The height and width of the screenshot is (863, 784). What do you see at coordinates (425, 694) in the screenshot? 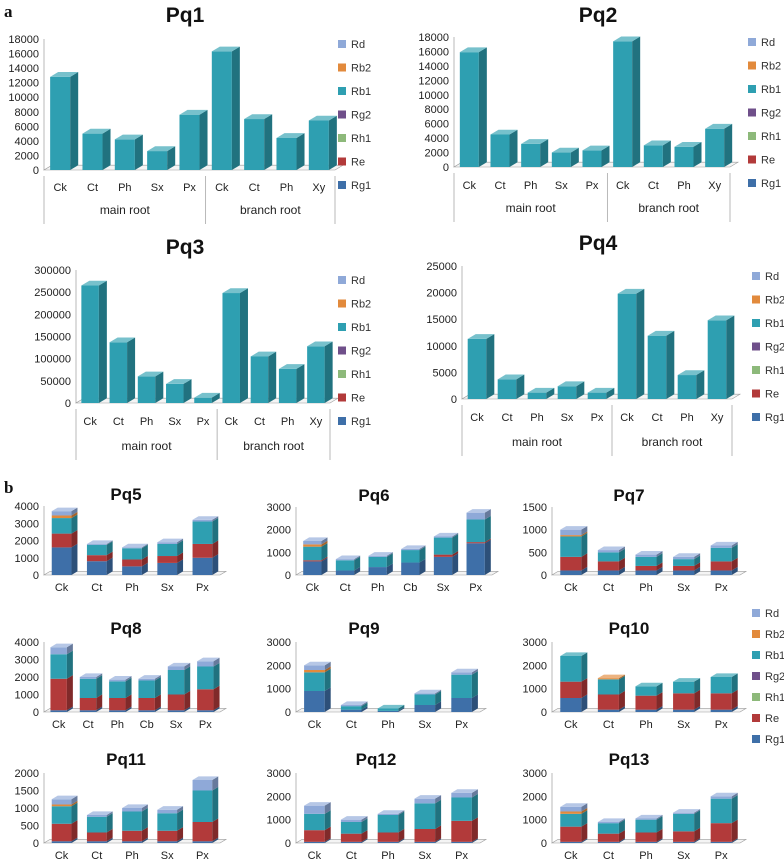
I see `pq9-bar-rd` at bounding box center [425, 694].